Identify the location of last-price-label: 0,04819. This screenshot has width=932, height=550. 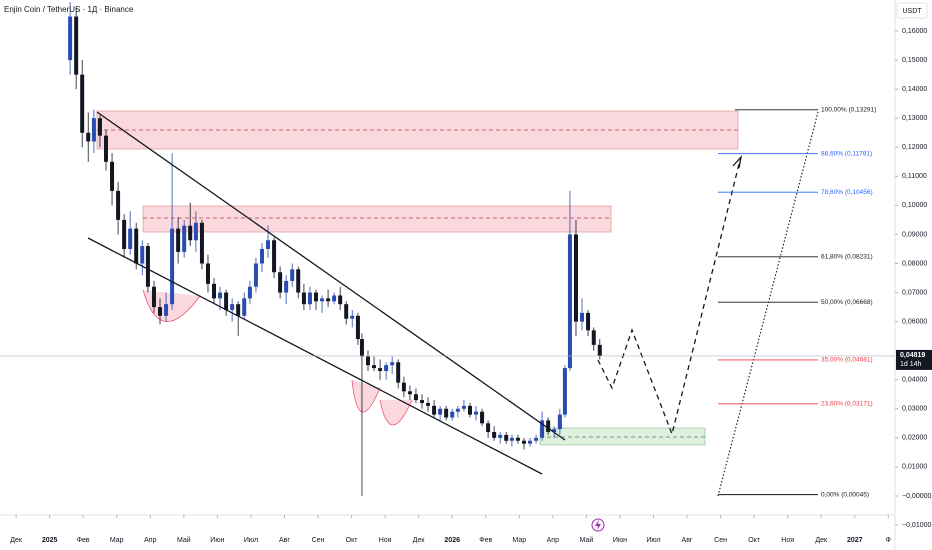
(912, 355).